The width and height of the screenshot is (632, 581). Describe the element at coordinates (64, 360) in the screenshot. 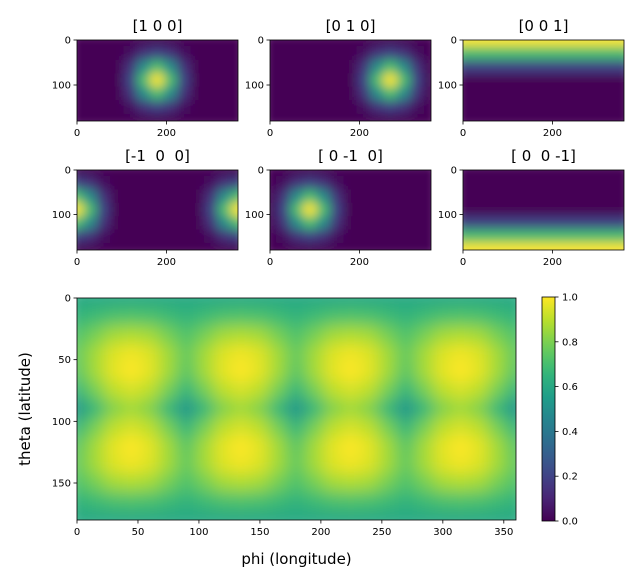

I see `y-tick-label: 50` at that location.